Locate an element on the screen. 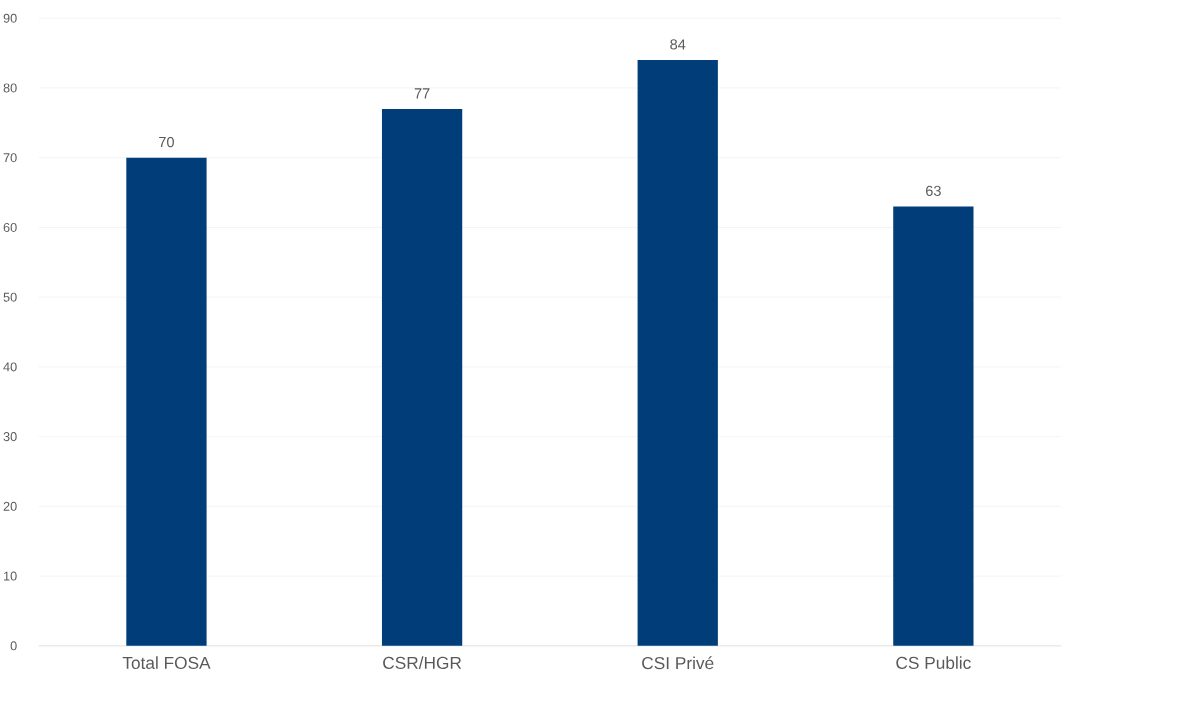 Image resolution: width=1189 pixels, height=705 pixels. y-tick-label: 60 is located at coordinates (10, 227).